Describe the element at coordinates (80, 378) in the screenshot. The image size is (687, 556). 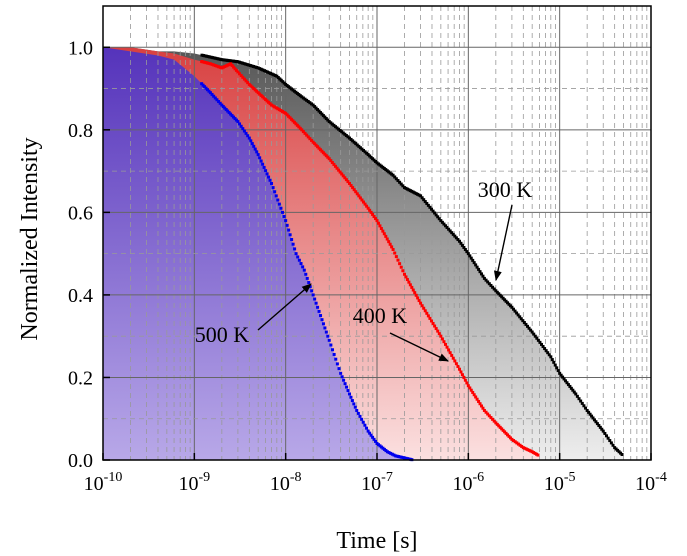
I see `y-tick-label: 0.2` at that location.